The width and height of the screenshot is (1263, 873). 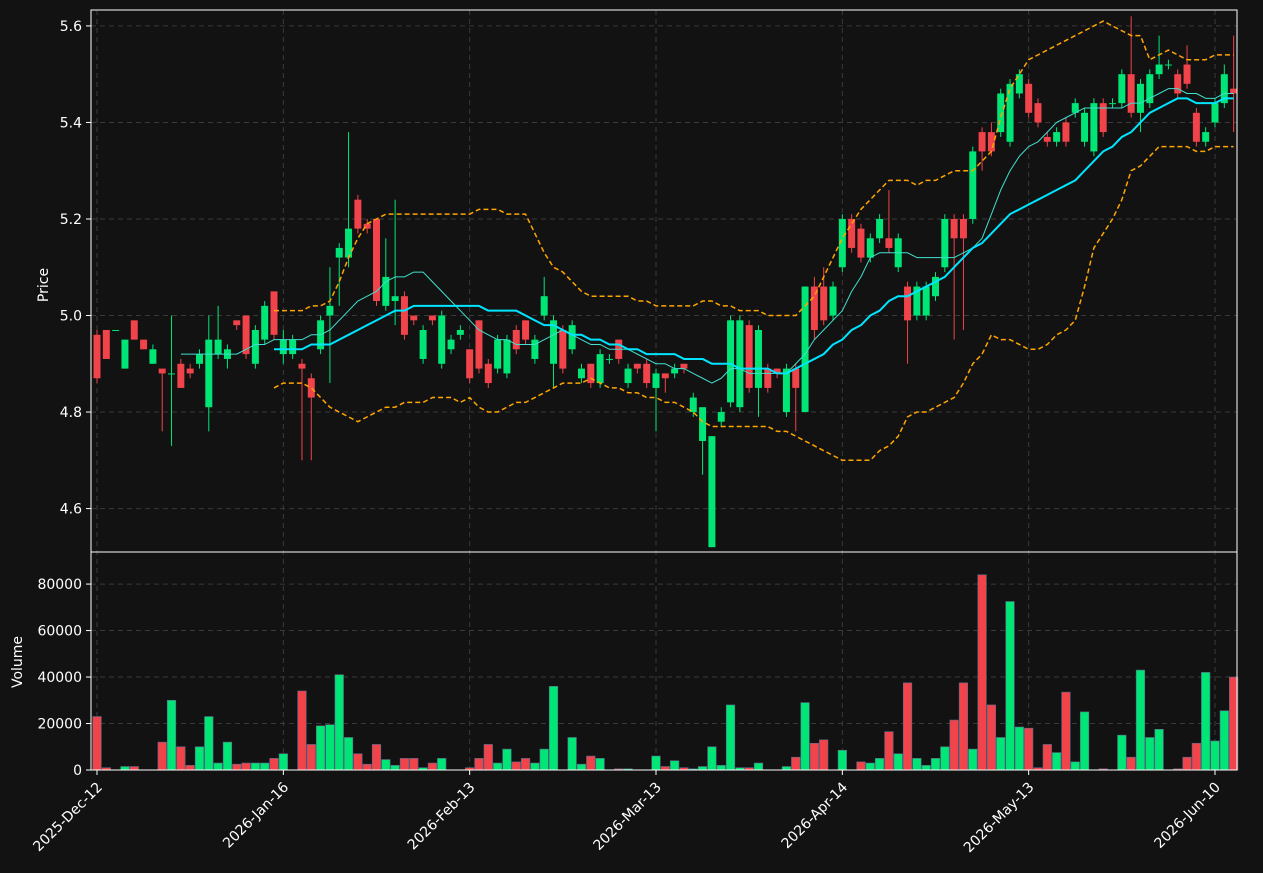 I want to click on y-tick-label: 0, so click(x=77, y=771).